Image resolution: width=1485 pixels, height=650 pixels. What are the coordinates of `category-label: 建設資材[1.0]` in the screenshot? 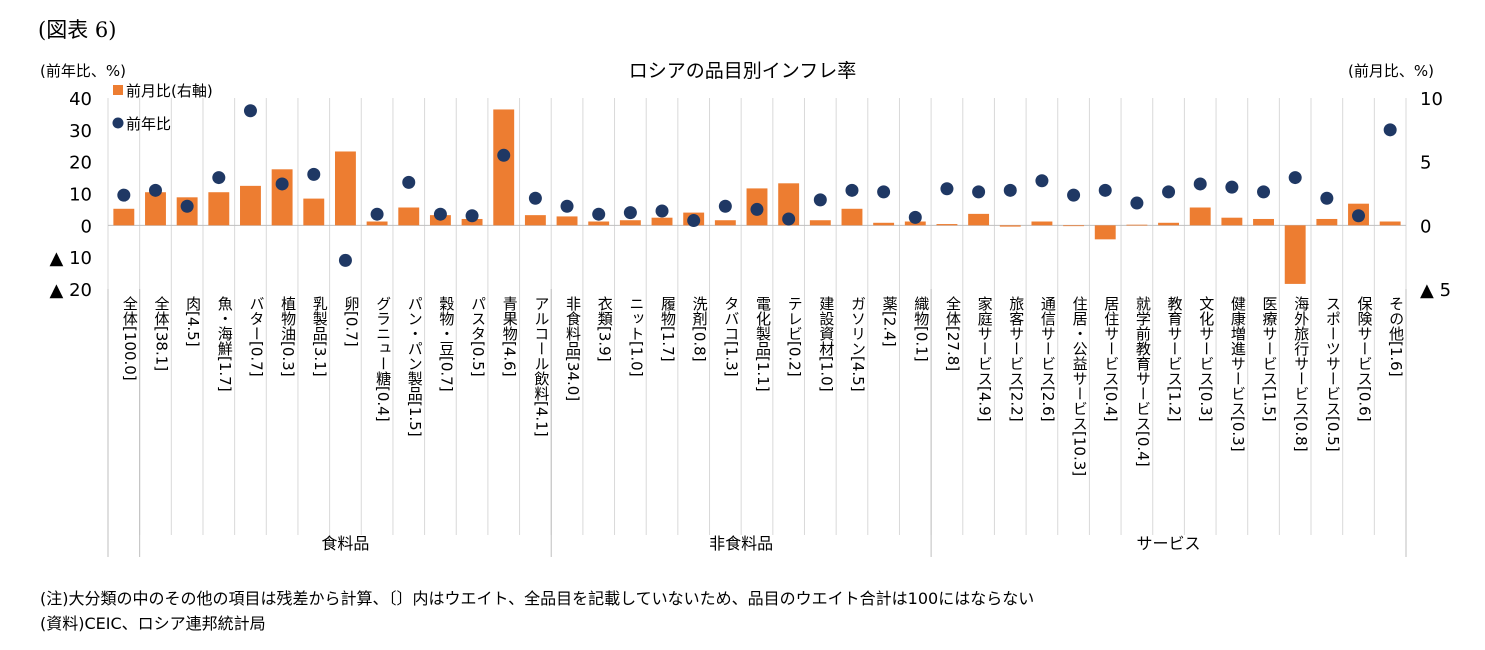 It's located at (826, 344).